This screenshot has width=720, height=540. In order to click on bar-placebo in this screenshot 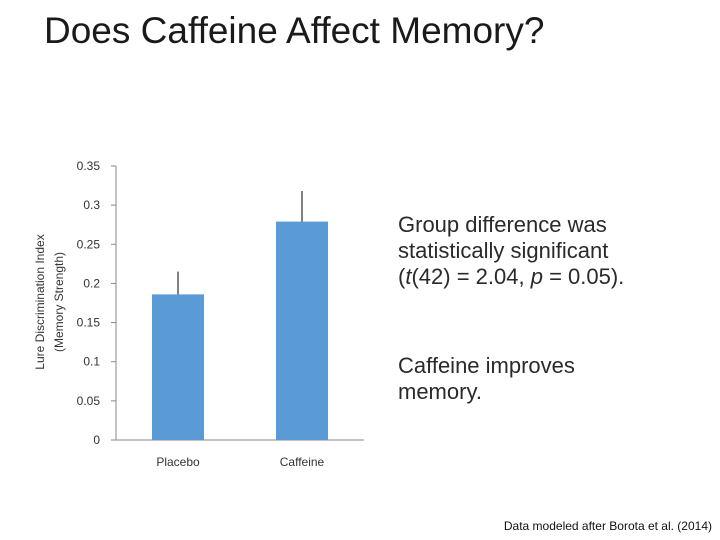, I will do `click(178, 367)`.